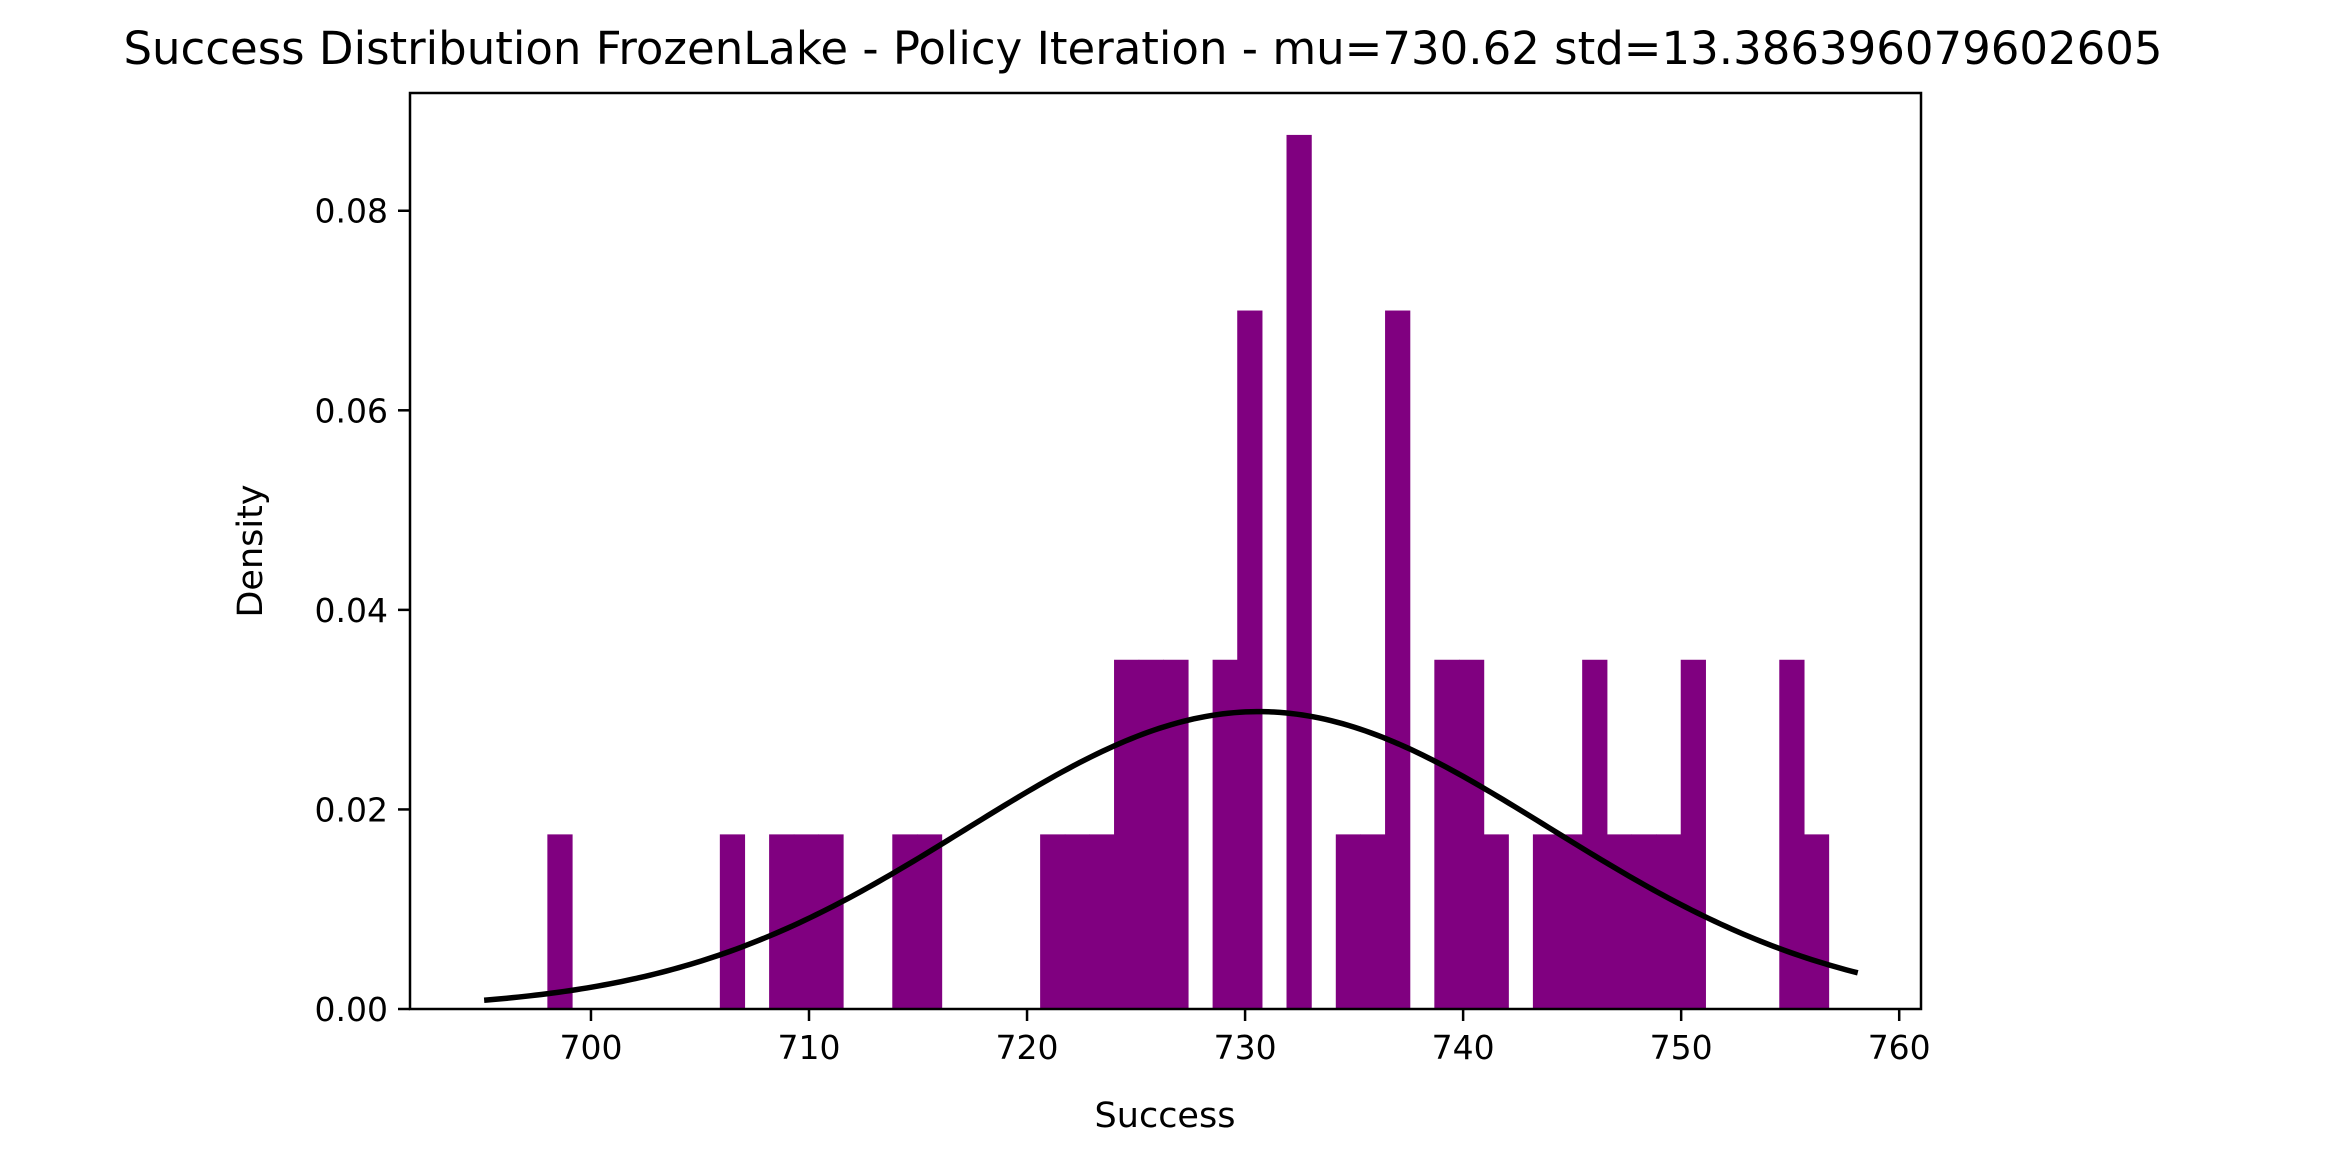  I want to click on y-tick-label: 0.02, so click(351, 809).